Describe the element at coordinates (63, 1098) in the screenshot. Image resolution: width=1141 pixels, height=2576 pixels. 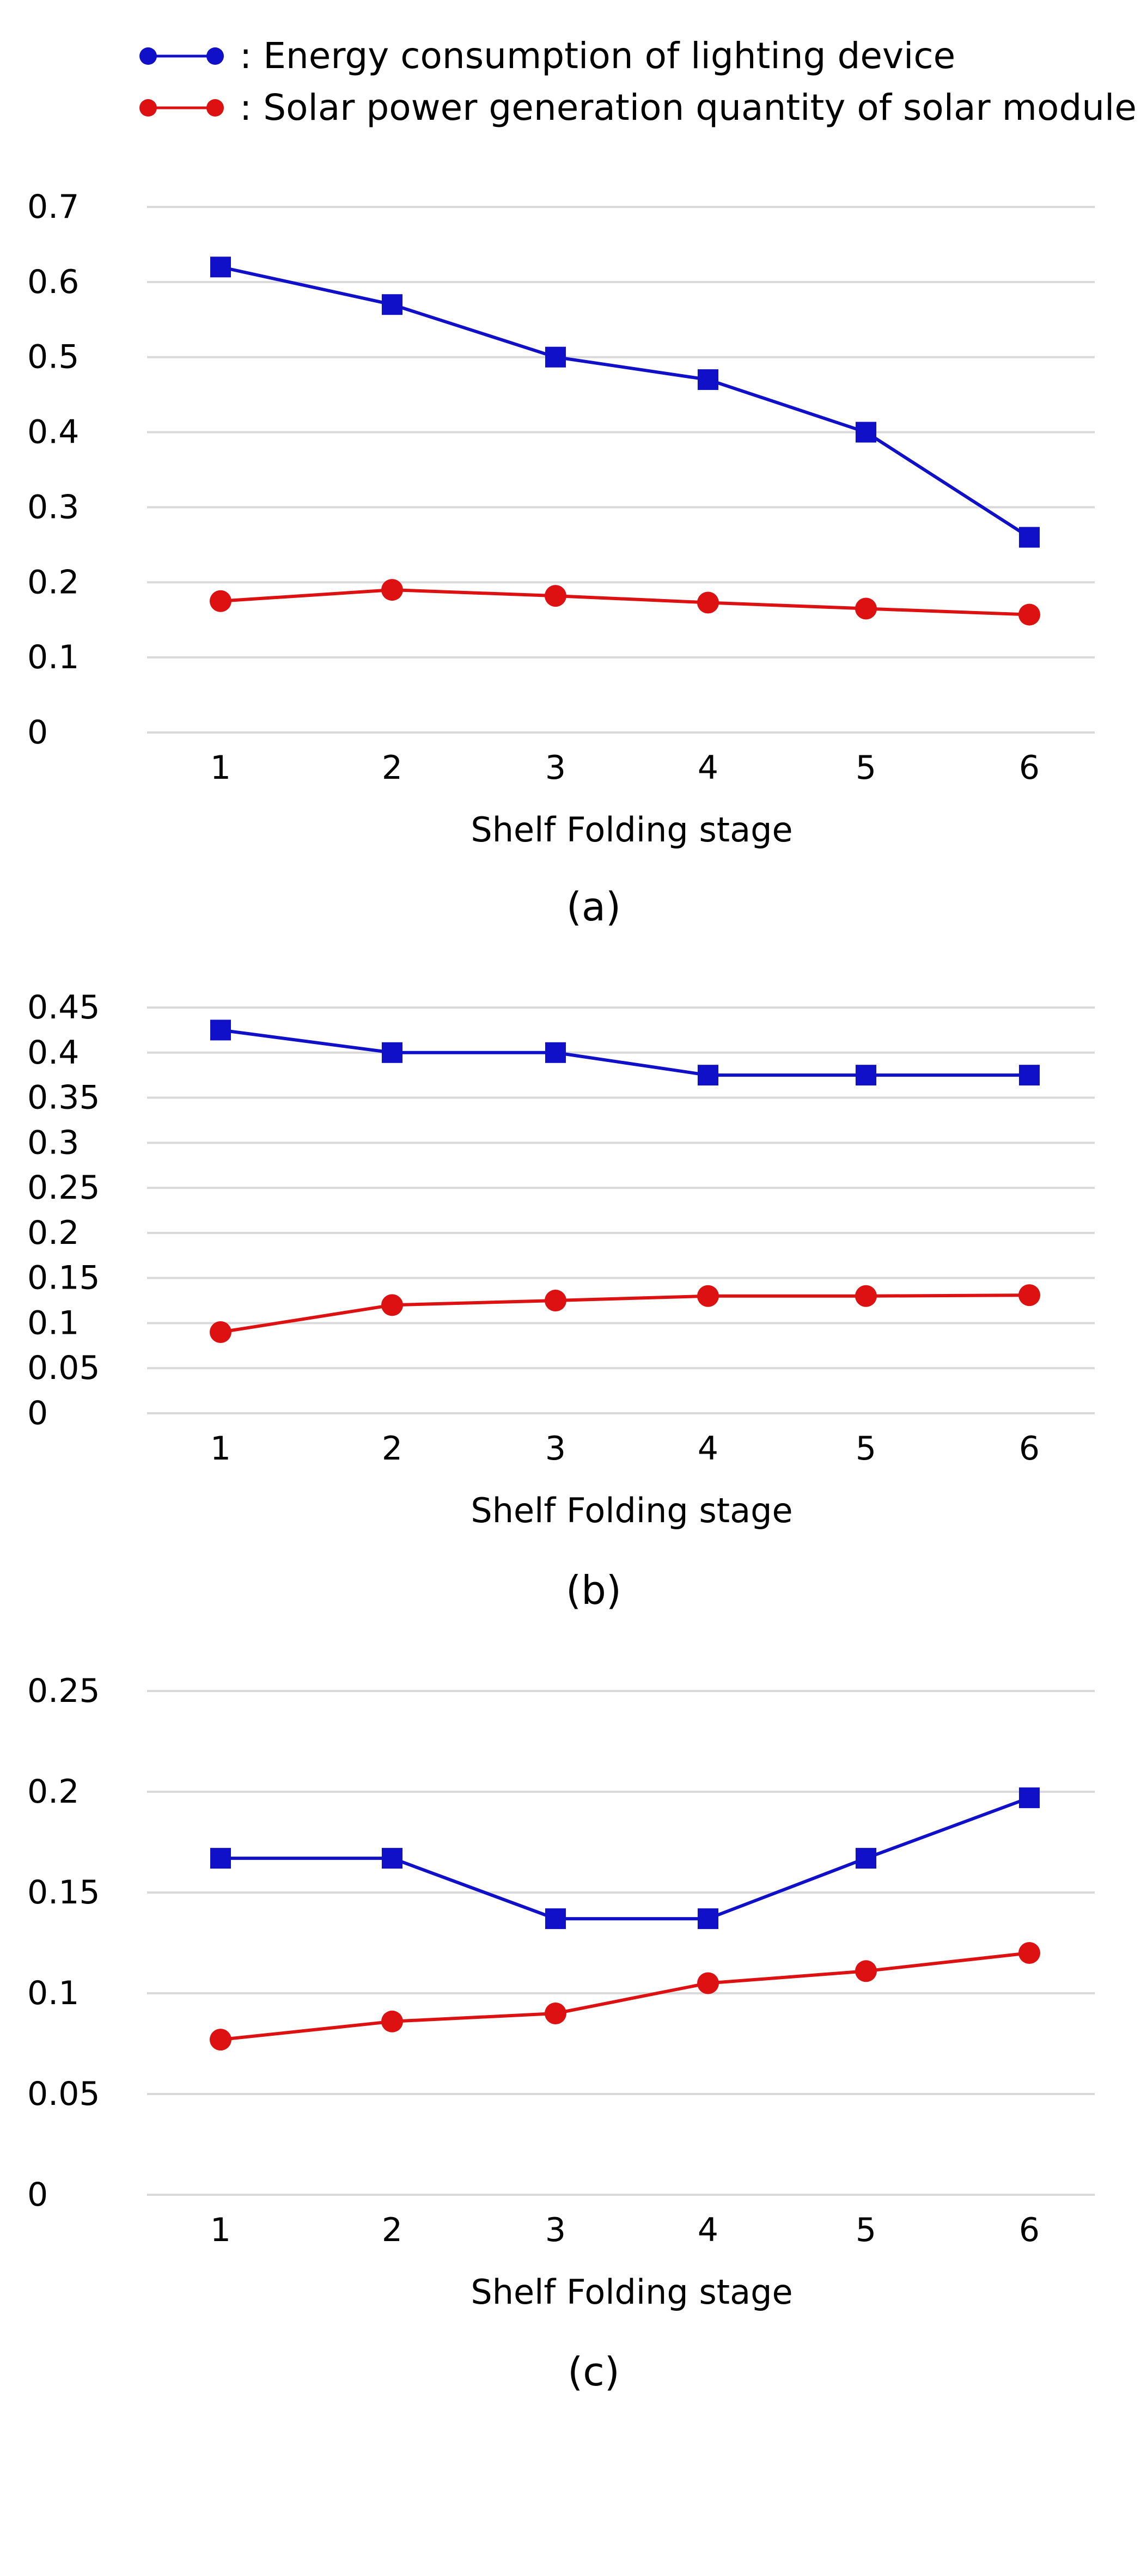
I see `y-tick-label: 0.35` at that location.